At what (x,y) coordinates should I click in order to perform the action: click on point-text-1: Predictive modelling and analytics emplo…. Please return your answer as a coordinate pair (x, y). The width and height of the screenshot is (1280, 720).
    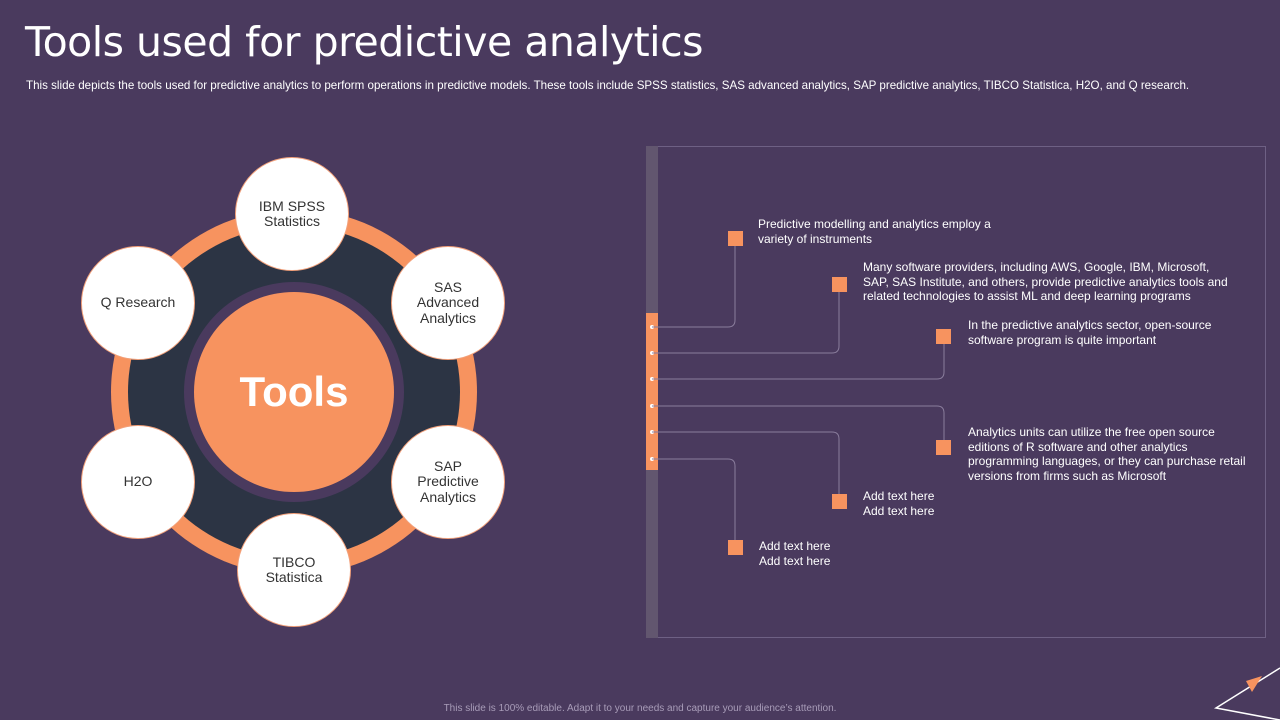
    Looking at the image, I should click on (874, 231).